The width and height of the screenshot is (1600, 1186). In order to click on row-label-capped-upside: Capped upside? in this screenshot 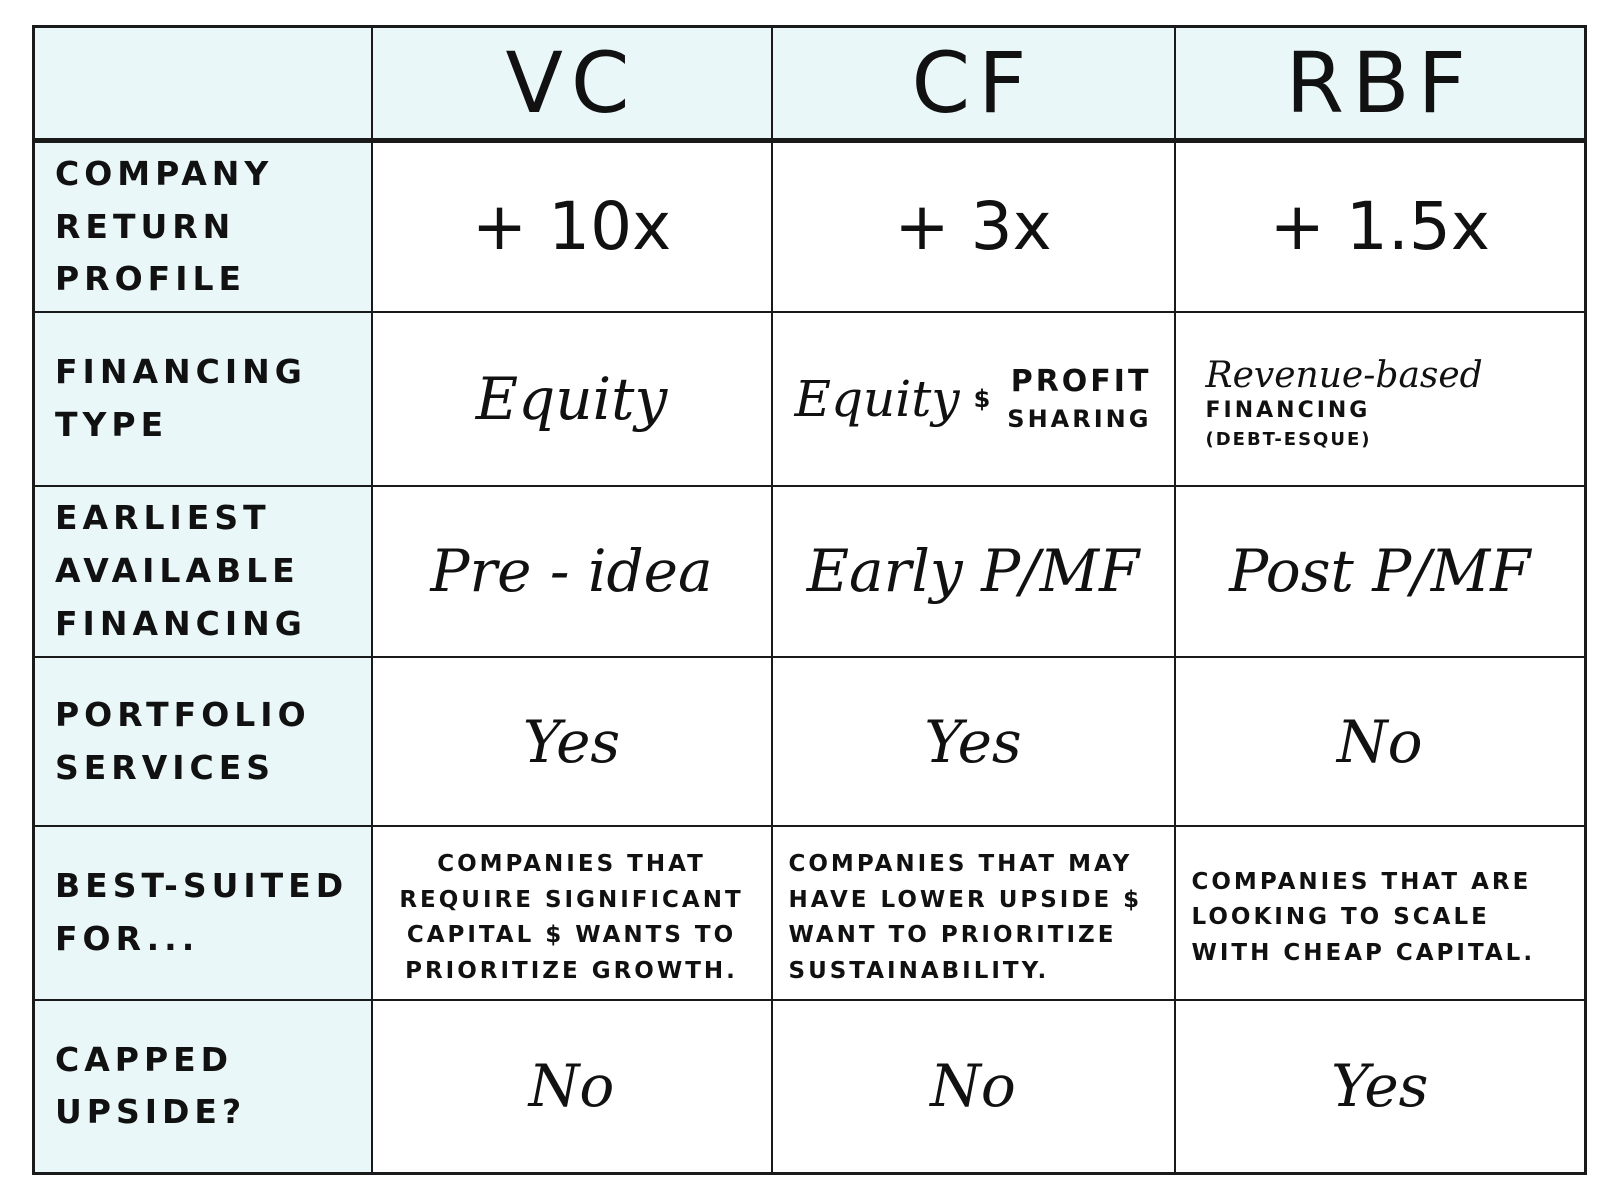, I will do `click(202, 1086)`.